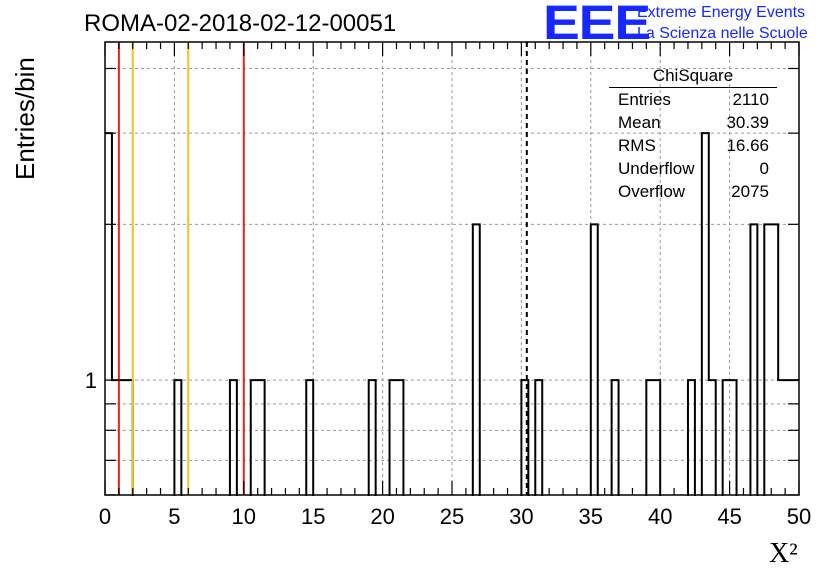  What do you see at coordinates (764, 168) in the screenshot?
I see `stats-value: 0` at bounding box center [764, 168].